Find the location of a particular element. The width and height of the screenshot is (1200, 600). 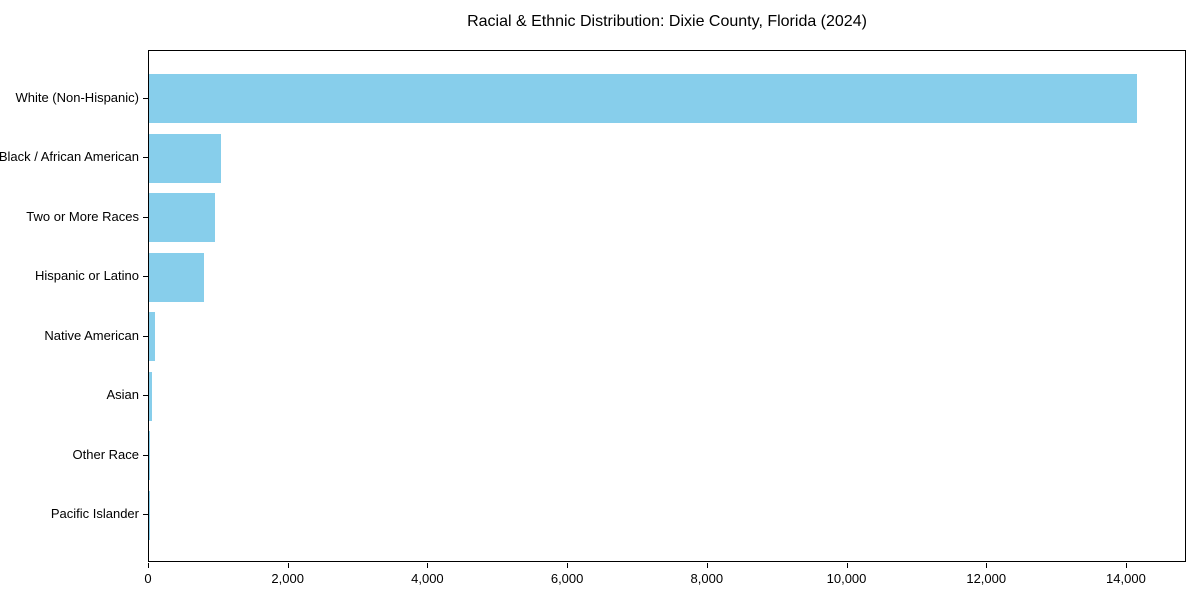

y-axis-label-pacific-islander: Pacific Islander is located at coordinates (94, 514).